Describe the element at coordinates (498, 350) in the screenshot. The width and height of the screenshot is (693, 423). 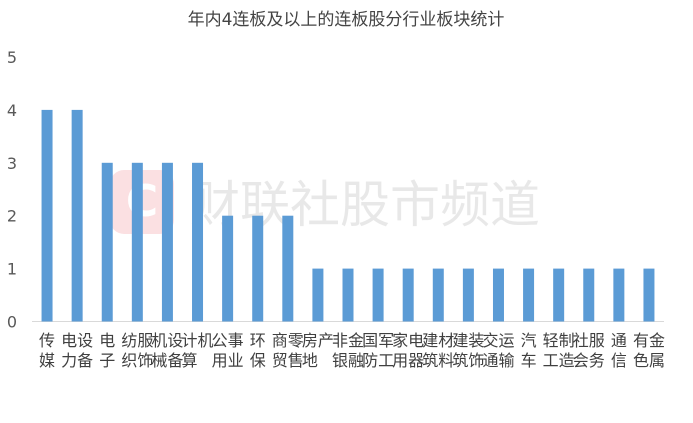
I see `x-tick-label: 交通运输` at that location.